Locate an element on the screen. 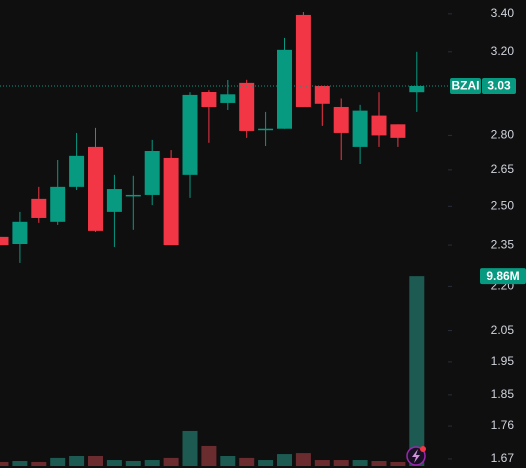 The height and width of the screenshot is (468, 526). y-tick-label: 2.80 is located at coordinates (503, 135).